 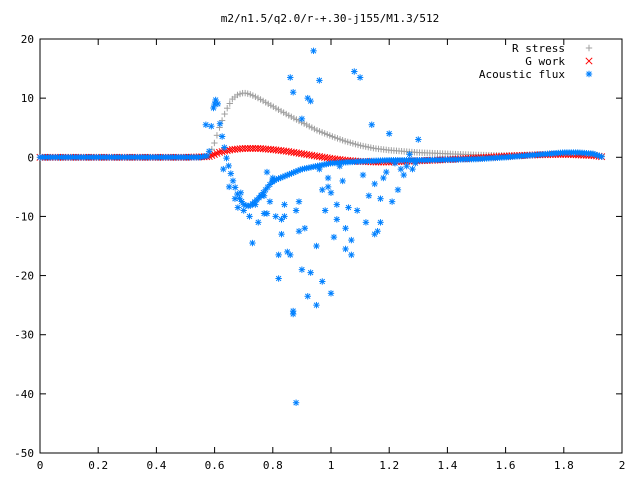 What do you see at coordinates (27, 39) in the screenshot?
I see `y-tick-label: 20` at bounding box center [27, 39].